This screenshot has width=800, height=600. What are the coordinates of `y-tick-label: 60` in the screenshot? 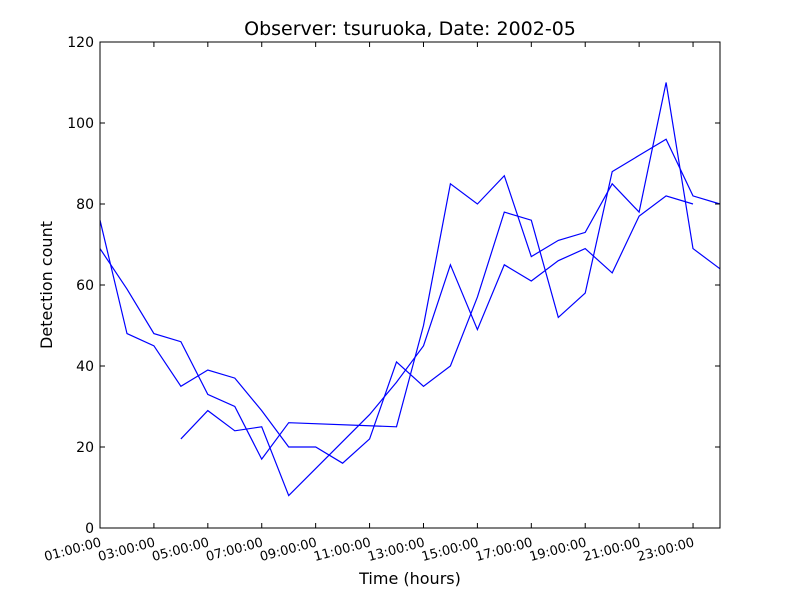 It's located at (85, 286).